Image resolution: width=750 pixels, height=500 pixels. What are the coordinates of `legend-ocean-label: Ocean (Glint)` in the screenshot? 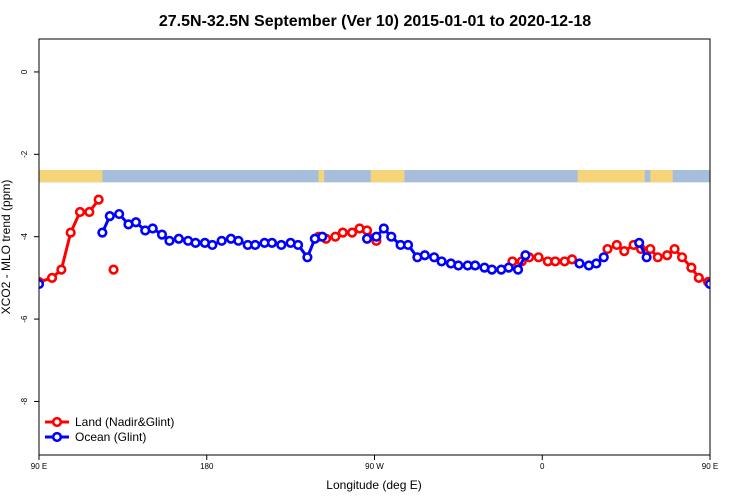 It's located at (110, 437).